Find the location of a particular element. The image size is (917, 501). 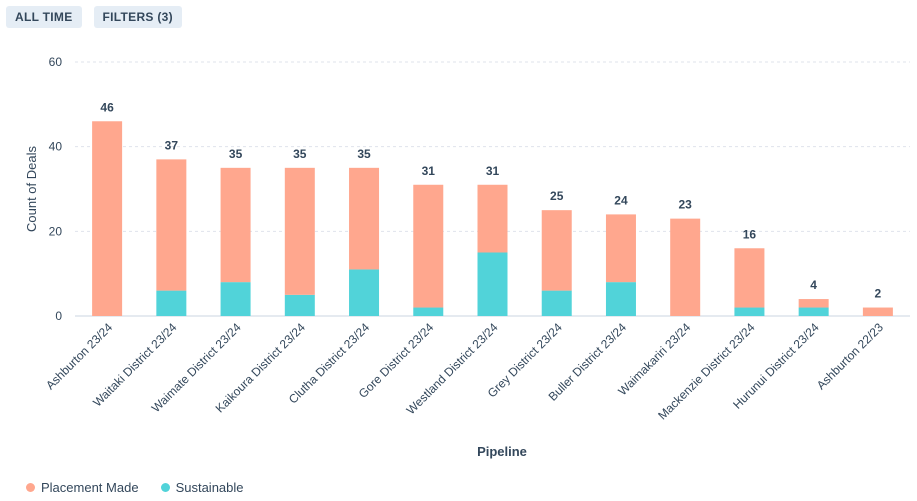

bar-total-label: 46 is located at coordinates (107, 107).